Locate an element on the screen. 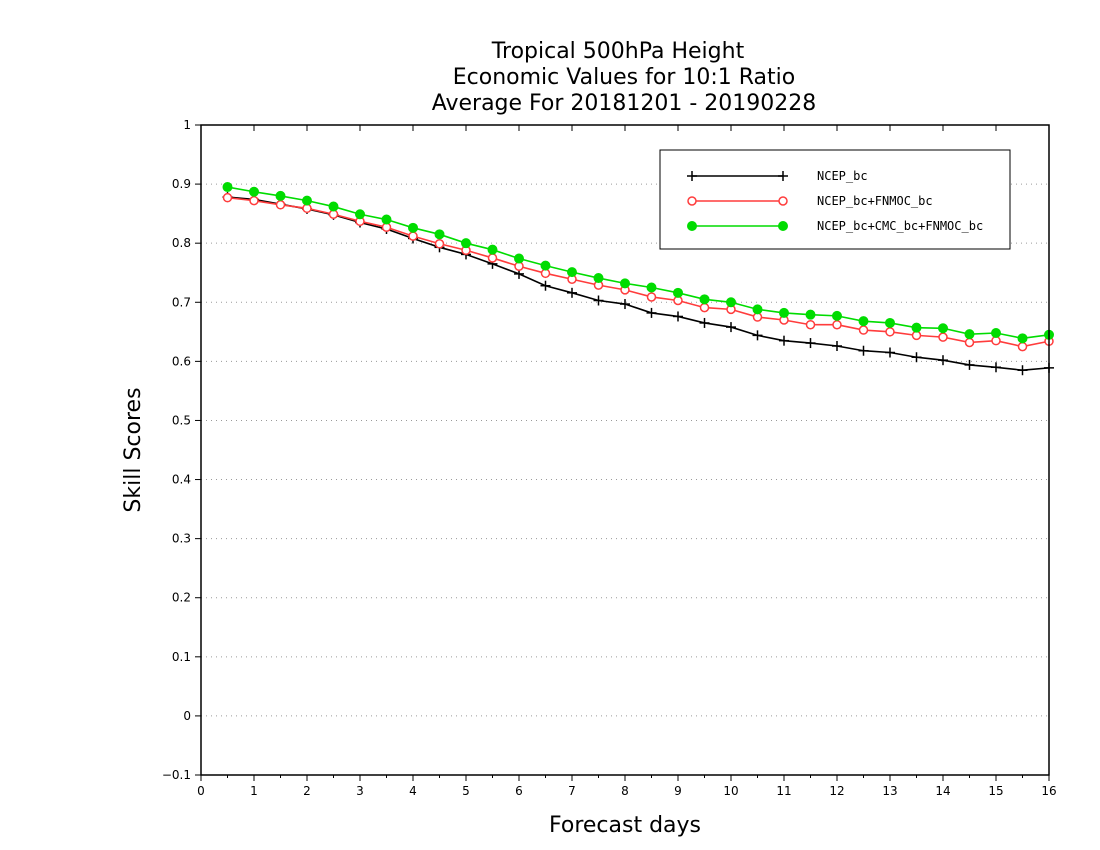 The width and height of the screenshot is (1100, 850). x-tick-label: 4 is located at coordinates (413, 791).